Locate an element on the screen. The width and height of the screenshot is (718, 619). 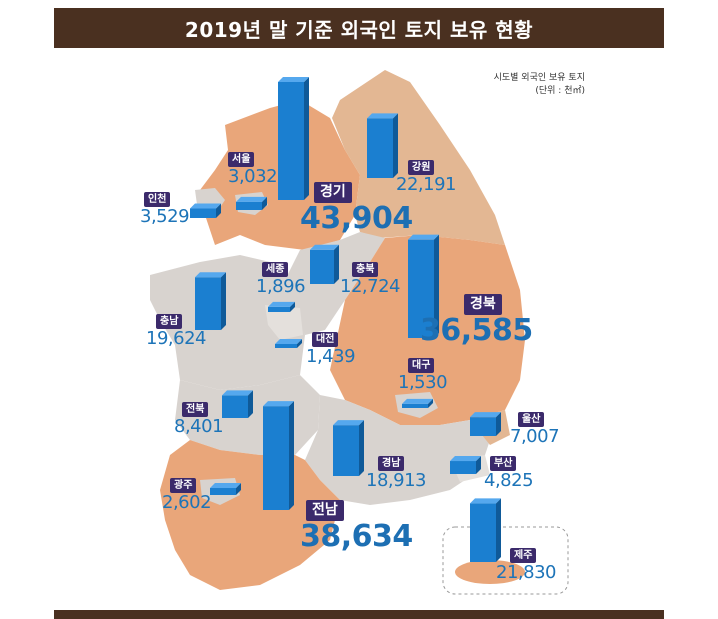
bar-top-gyeongbuk is located at coordinates (423, 237).